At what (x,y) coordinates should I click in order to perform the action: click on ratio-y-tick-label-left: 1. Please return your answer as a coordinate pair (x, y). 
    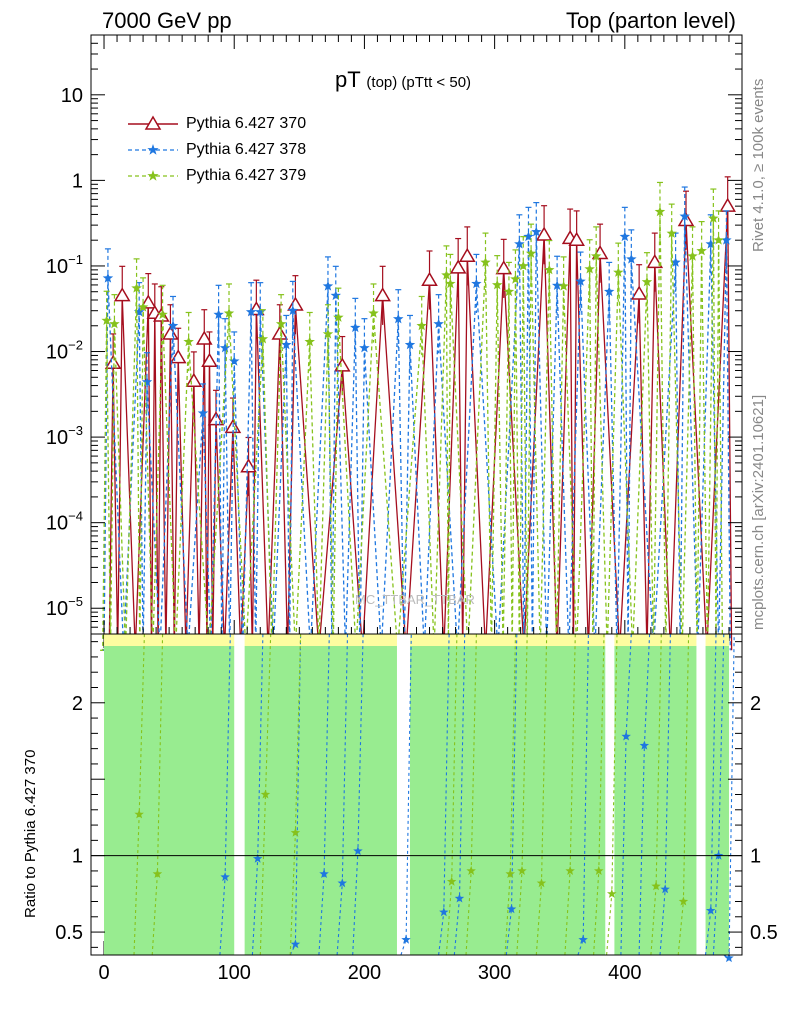
    Looking at the image, I should click on (77, 857).